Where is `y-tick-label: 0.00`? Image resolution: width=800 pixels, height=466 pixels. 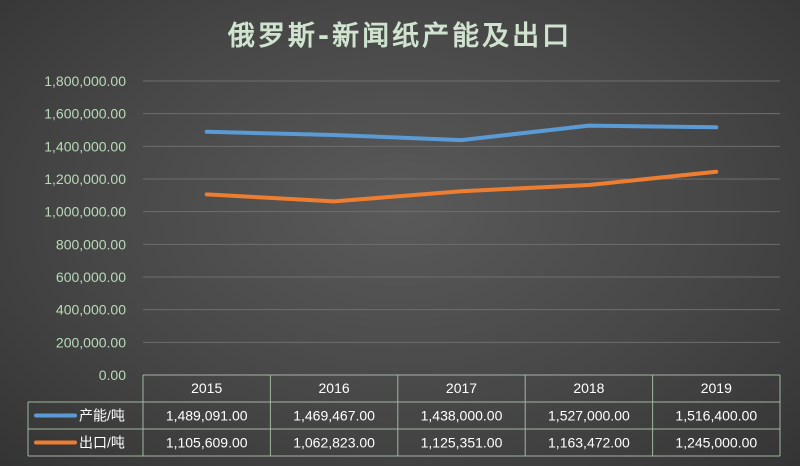
y-tick-label: 0.00 is located at coordinates (112, 375).